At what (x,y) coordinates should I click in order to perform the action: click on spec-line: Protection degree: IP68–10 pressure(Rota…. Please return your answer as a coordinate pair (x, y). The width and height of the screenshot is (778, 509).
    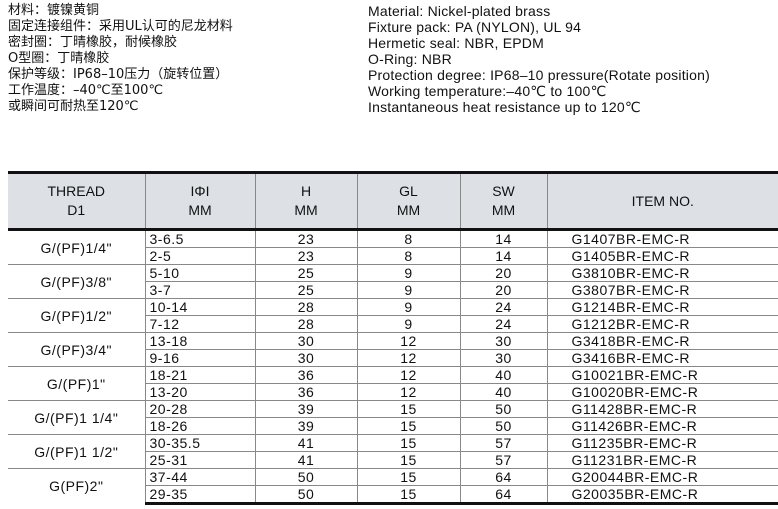
    Looking at the image, I should click on (539, 75).